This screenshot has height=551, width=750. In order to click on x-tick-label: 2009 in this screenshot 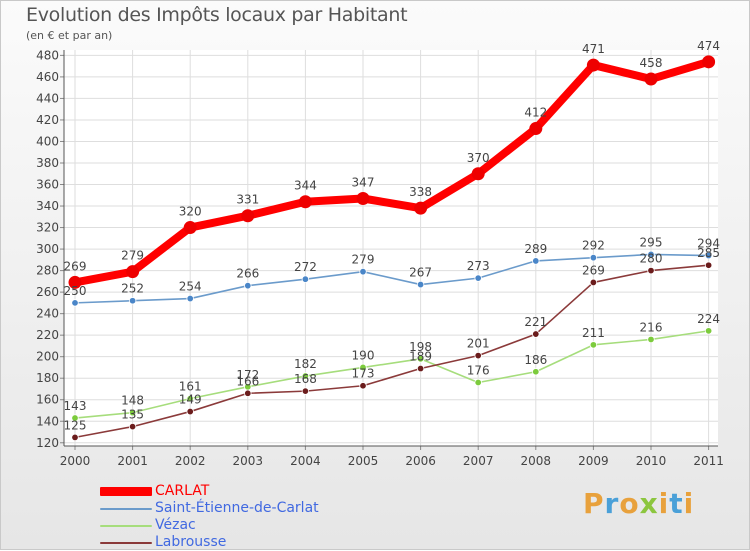, I will do `click(593, 461)`.